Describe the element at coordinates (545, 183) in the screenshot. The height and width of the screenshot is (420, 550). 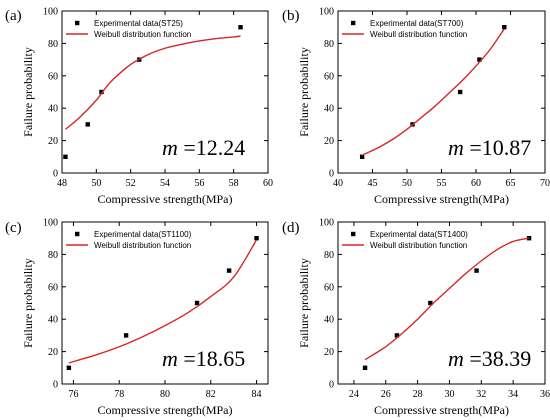
I see `x-tick-label: 70` at that location.